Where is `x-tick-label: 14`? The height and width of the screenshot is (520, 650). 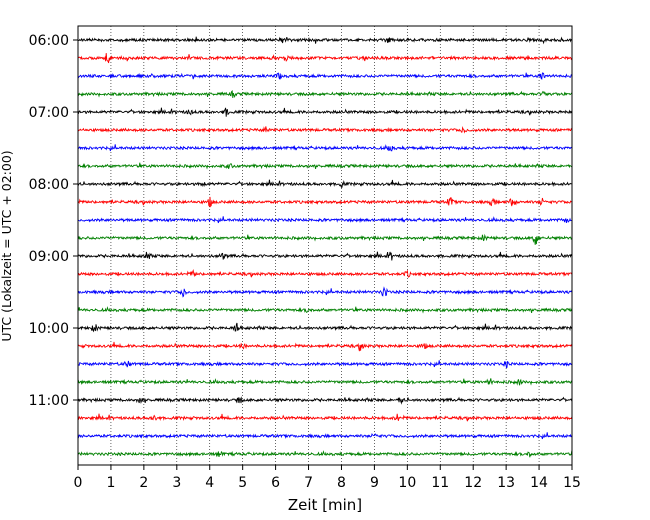 x-tick-label: 14 is located at coordinates (539, 483).